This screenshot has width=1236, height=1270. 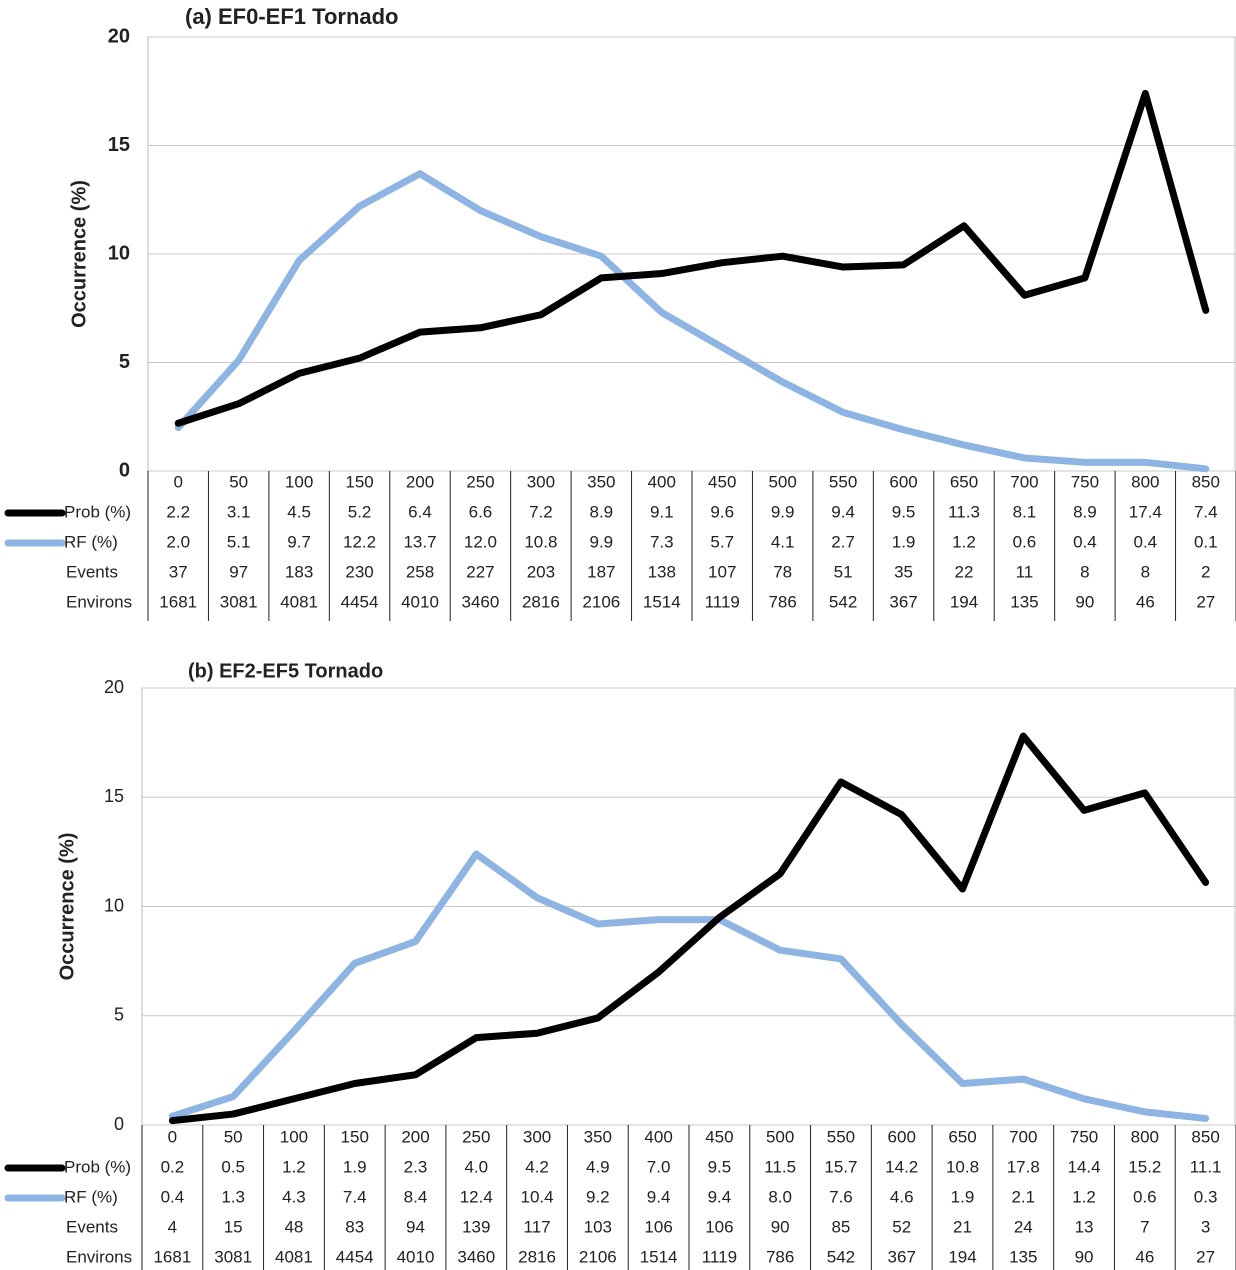 I want to click on table-cell: 135, so click(x=1024, y=601).